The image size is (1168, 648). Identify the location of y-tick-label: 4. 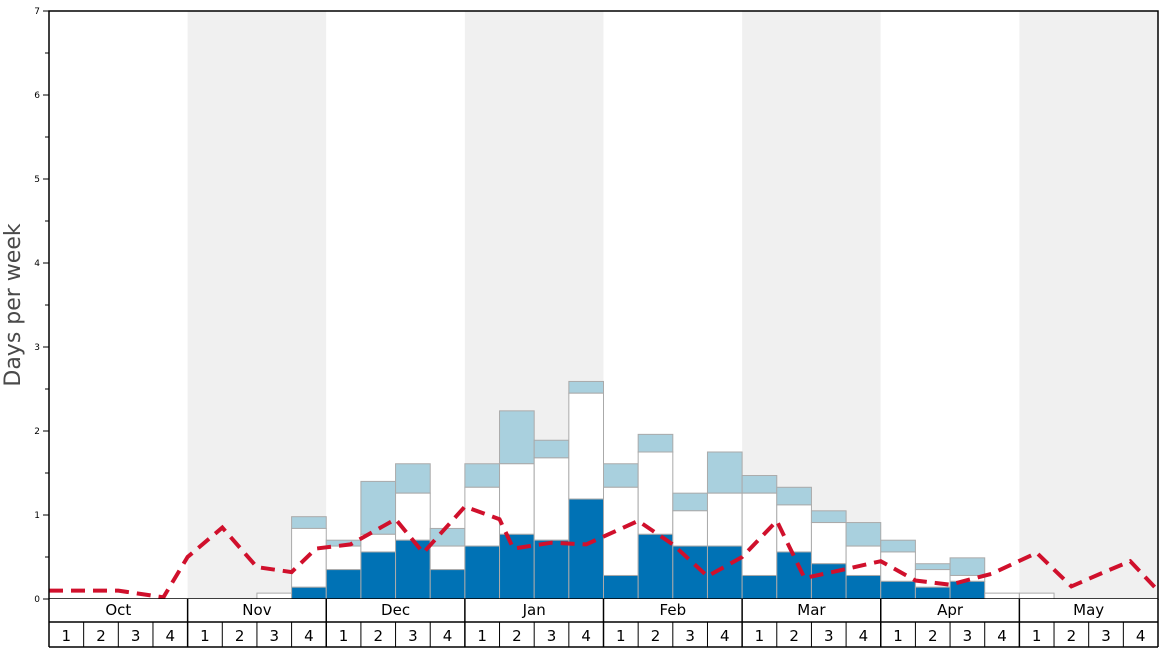
(37, 264).